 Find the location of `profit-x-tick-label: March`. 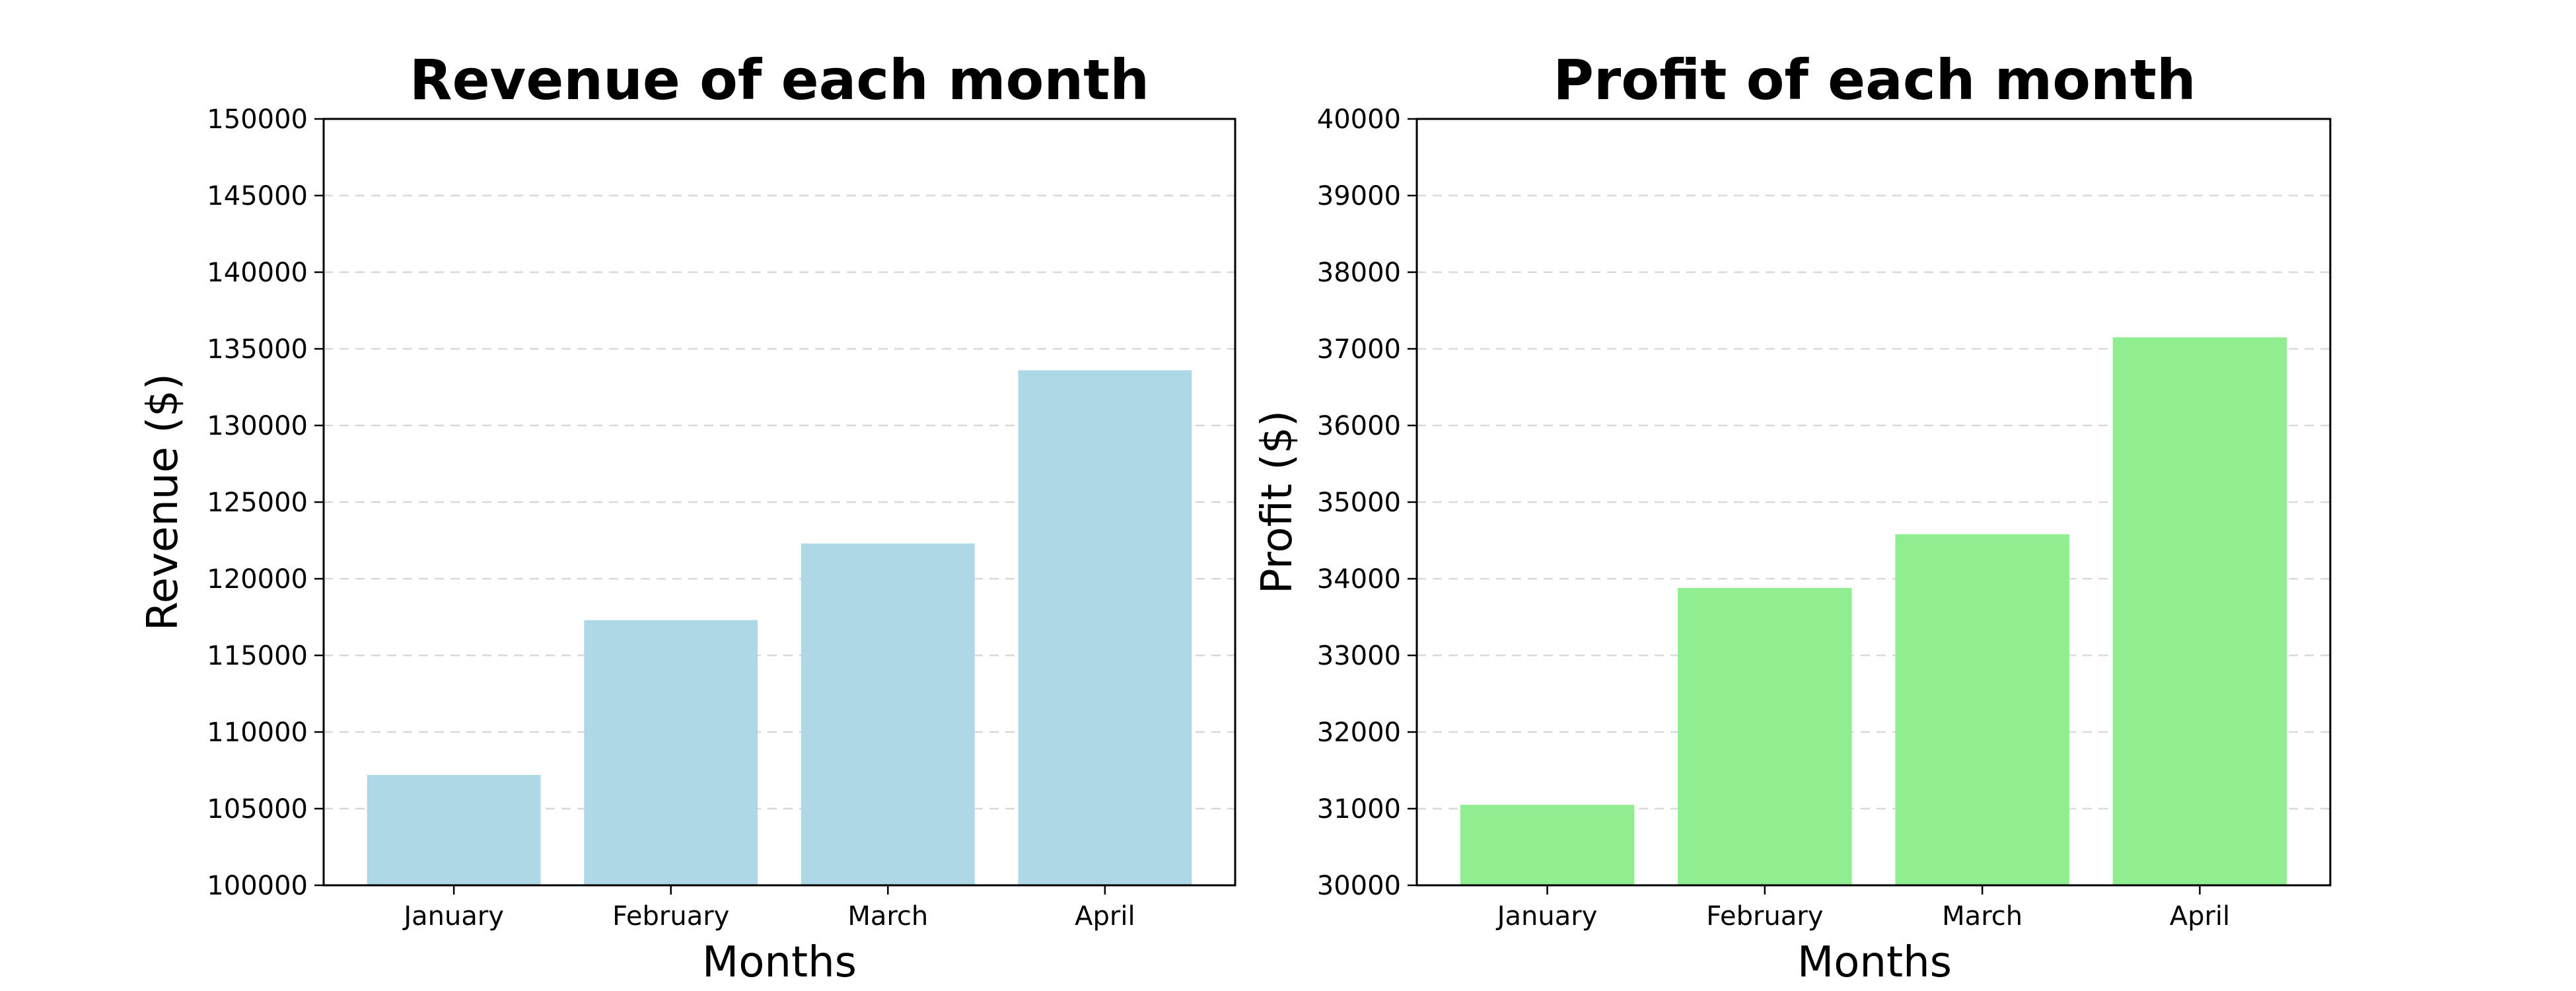

profit-x-tick-label: March is located at coordinates (1982, 916).